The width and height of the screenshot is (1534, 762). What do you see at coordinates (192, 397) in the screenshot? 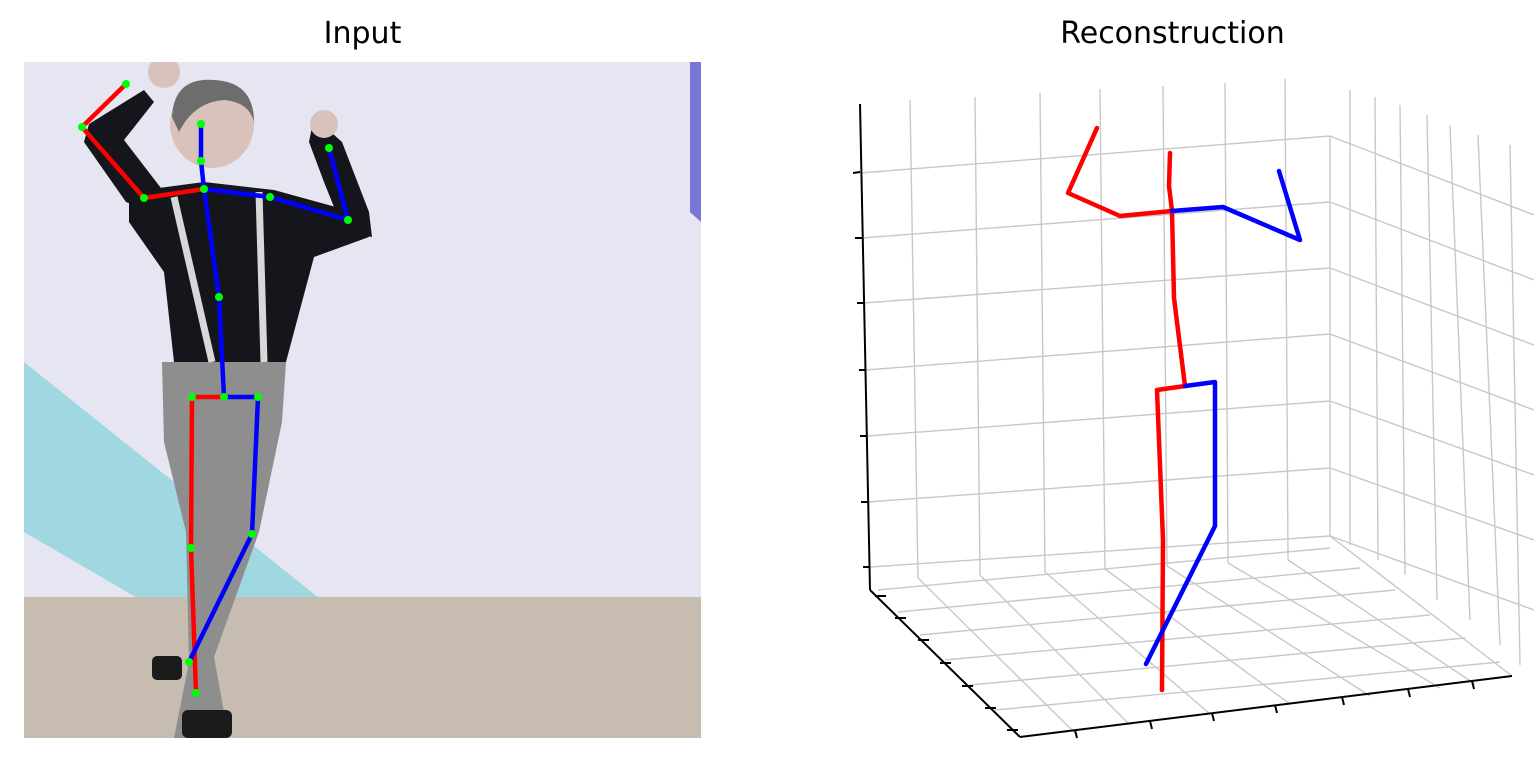
I see `joint-right-hip` at bounding box center [192, 397].